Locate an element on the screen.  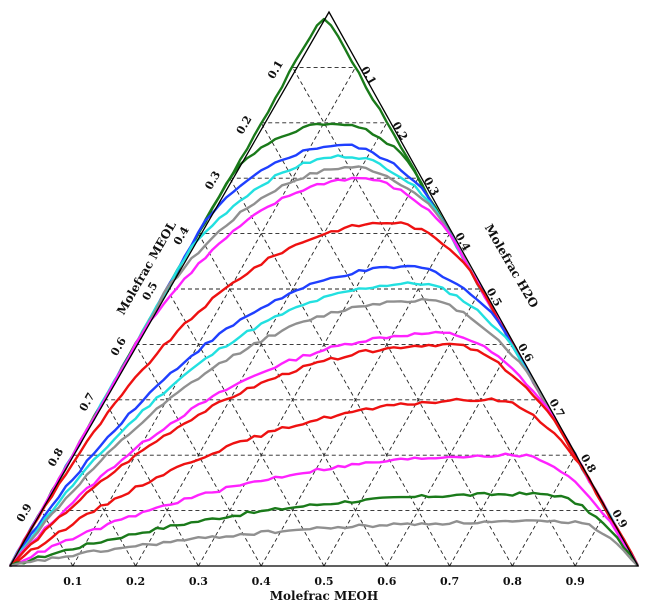
right-tick-label: 0.1 is located at coordinates (368, 75).